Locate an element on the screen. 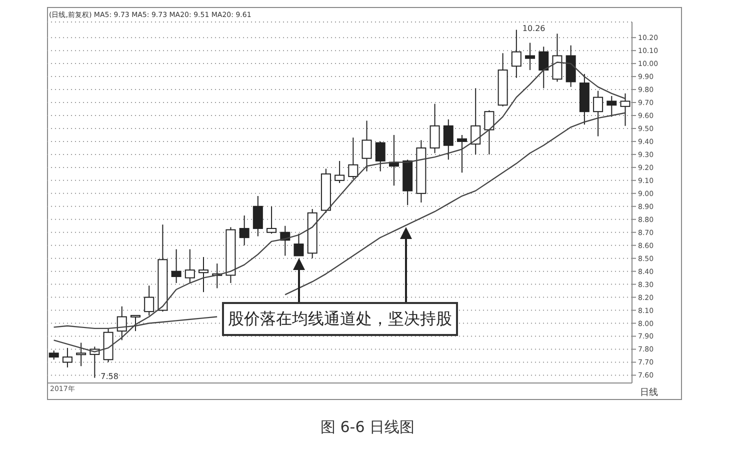 This screenshot has height=455, width=735. annotation: 10.26 is located at coordinates (534, 28).